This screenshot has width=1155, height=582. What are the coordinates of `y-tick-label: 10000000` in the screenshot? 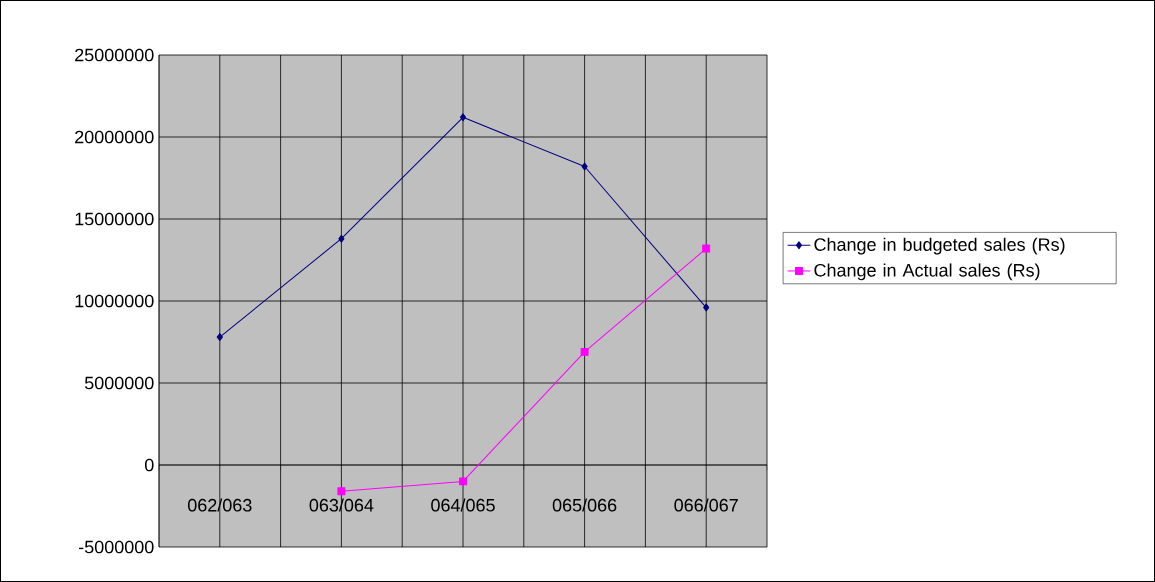 It's located at (114, 301).